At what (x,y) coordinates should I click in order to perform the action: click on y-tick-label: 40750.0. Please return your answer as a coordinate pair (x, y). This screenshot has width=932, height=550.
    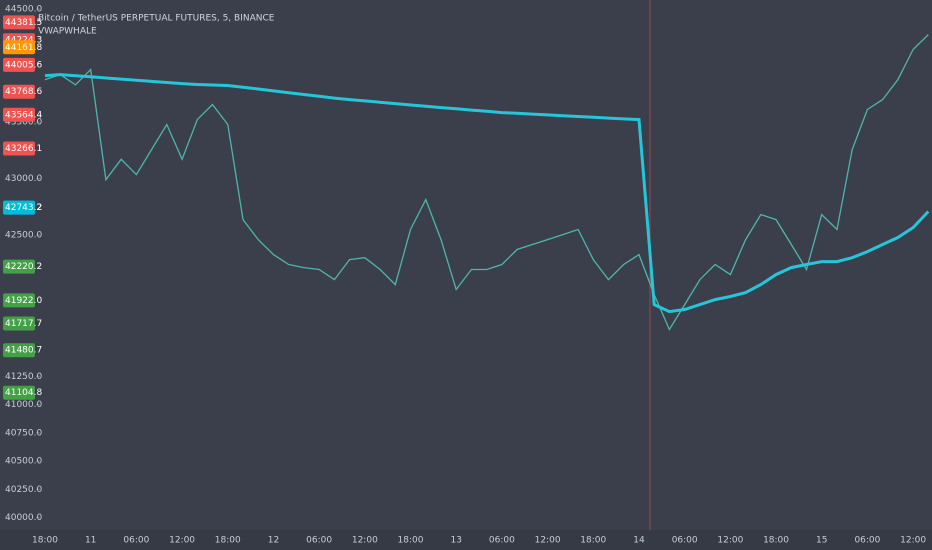
    Looking at the image, I should click on (23, 433).